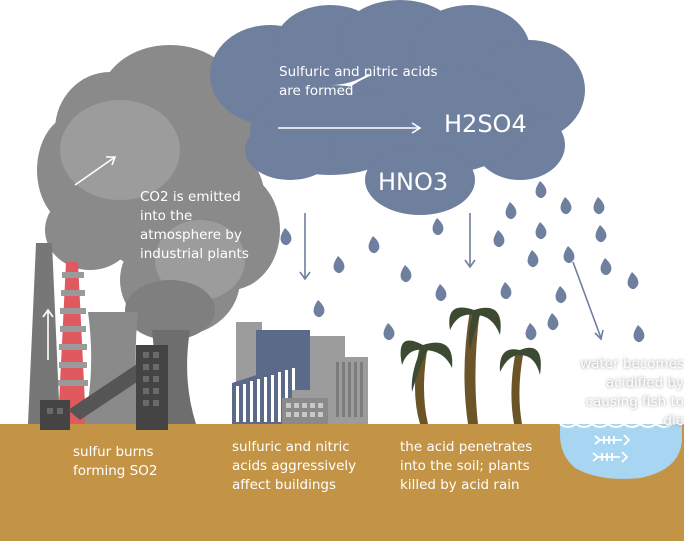 The image size is (684, 541). What do you see at coordinates (300, 373) in the screenshot?
I see `buildings` at bounding box center [300, 373].